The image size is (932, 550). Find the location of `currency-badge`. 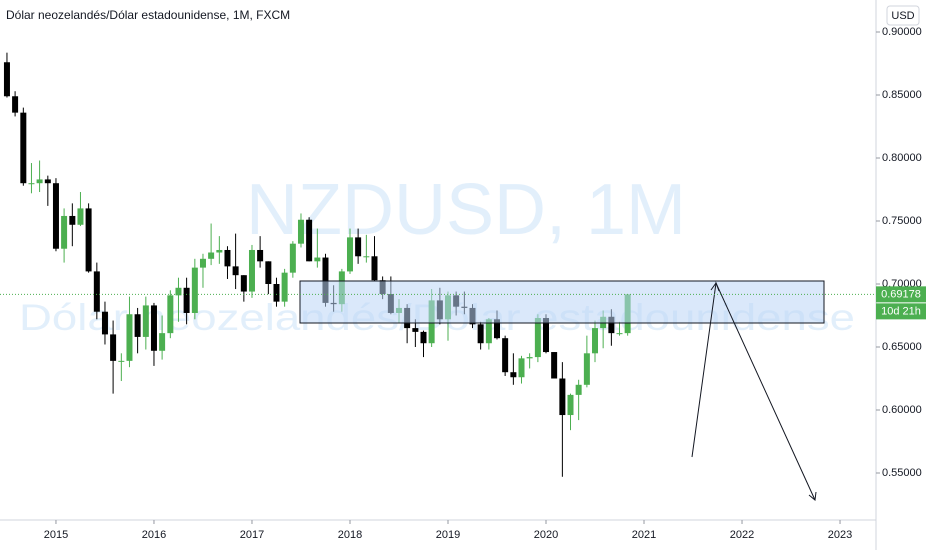

currency-badge is located at coordinates (903, 15).